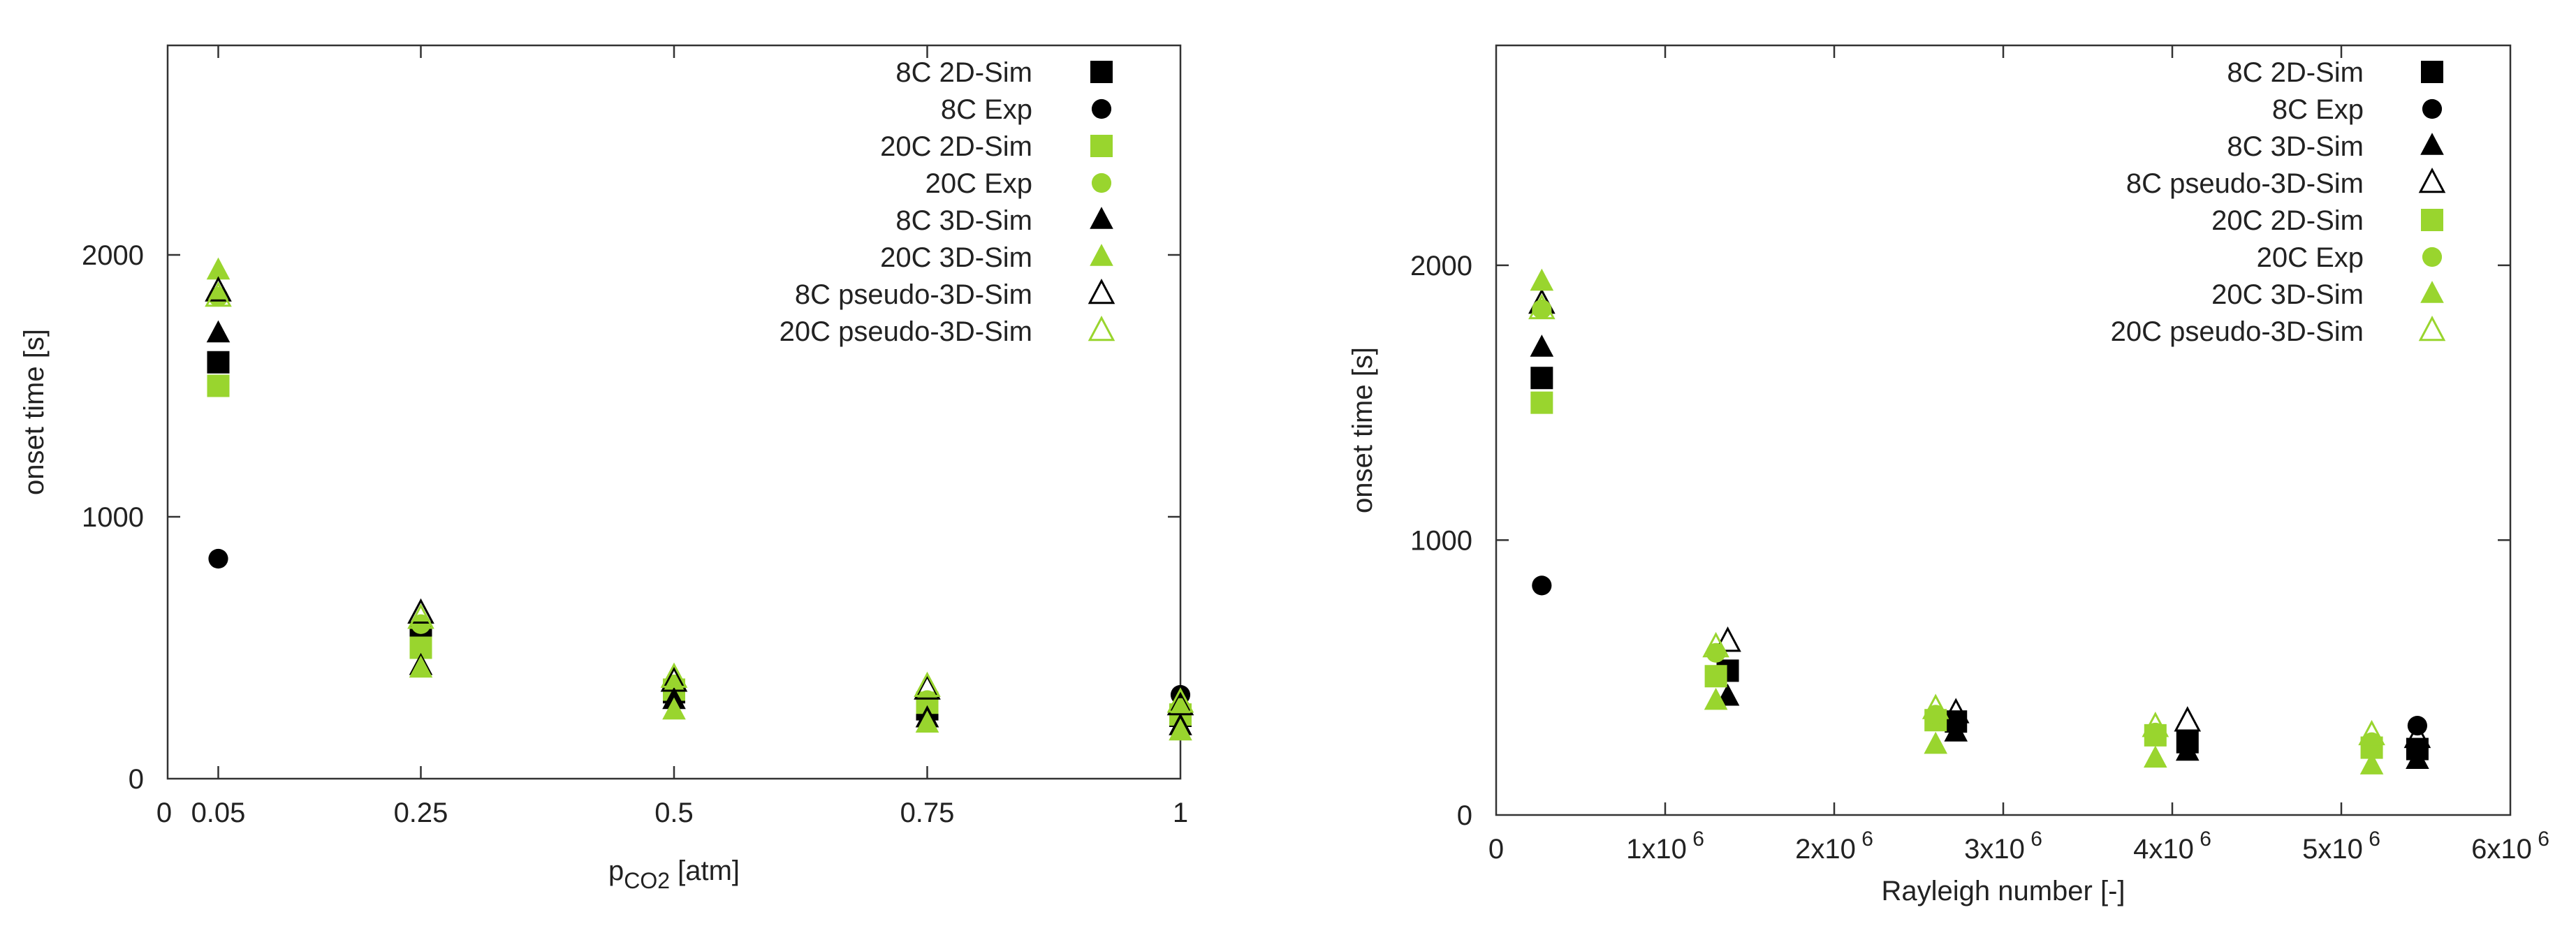 The height and width of the screenshot is (940, 2576). I want to click on x-tick-label: 0.75, so click(928, 813).